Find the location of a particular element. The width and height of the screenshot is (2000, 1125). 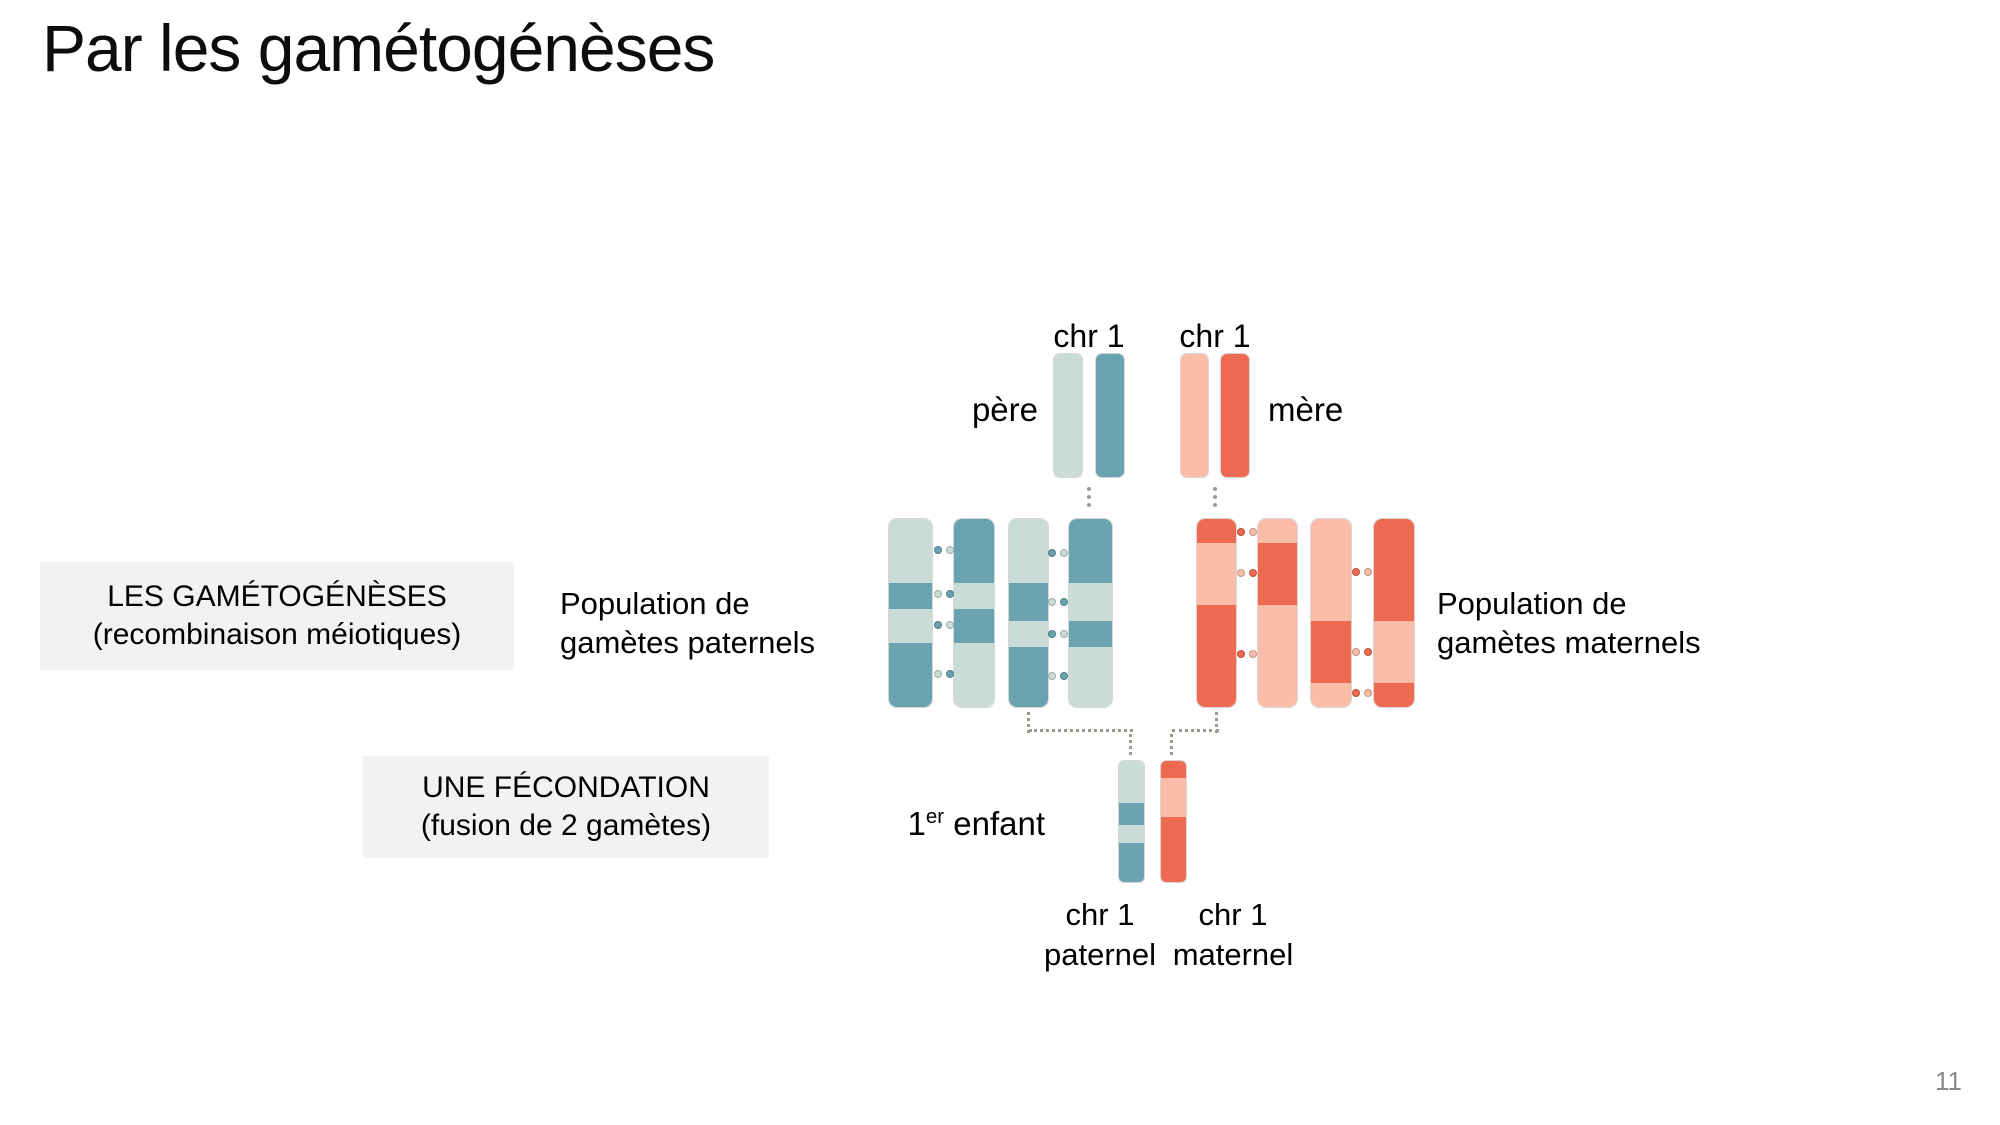

child-maternal-caption-chr: chr 1 is located at coordinates (1233, 914).